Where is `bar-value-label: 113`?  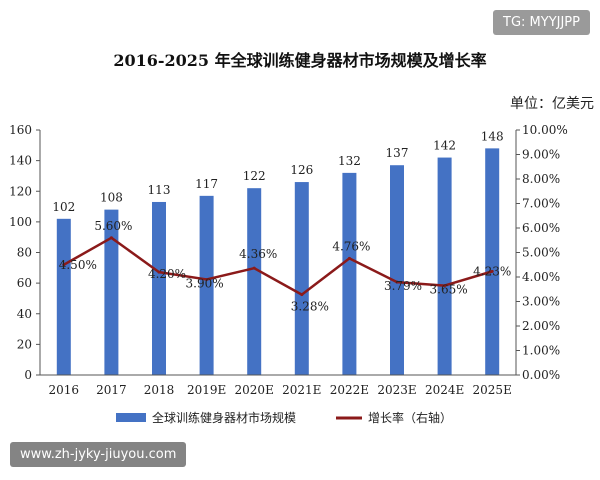
bar-value-label: 113 is located at coordinates (159, 190).